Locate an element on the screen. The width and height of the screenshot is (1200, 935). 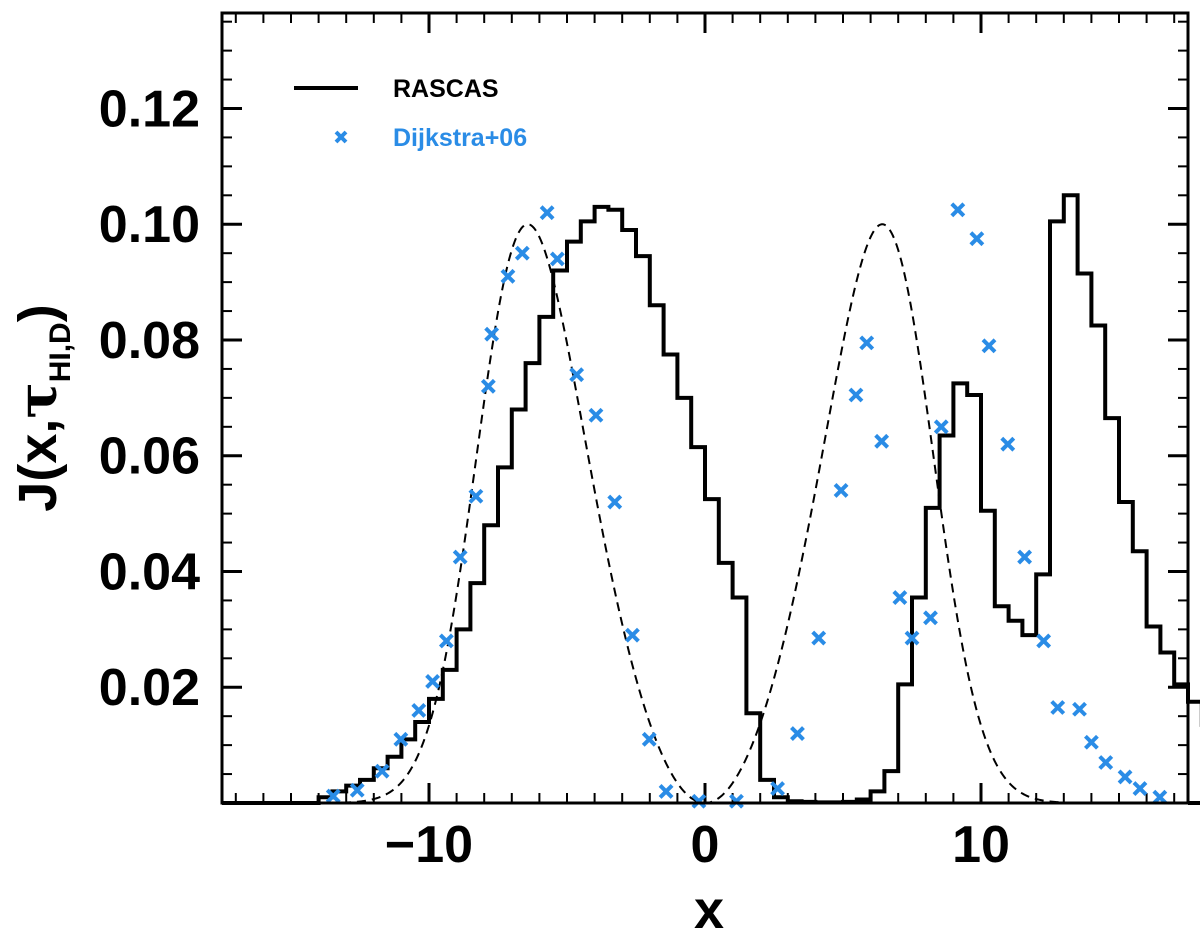
y-tick-label: 0.08 is located at coordinates (149, 341).